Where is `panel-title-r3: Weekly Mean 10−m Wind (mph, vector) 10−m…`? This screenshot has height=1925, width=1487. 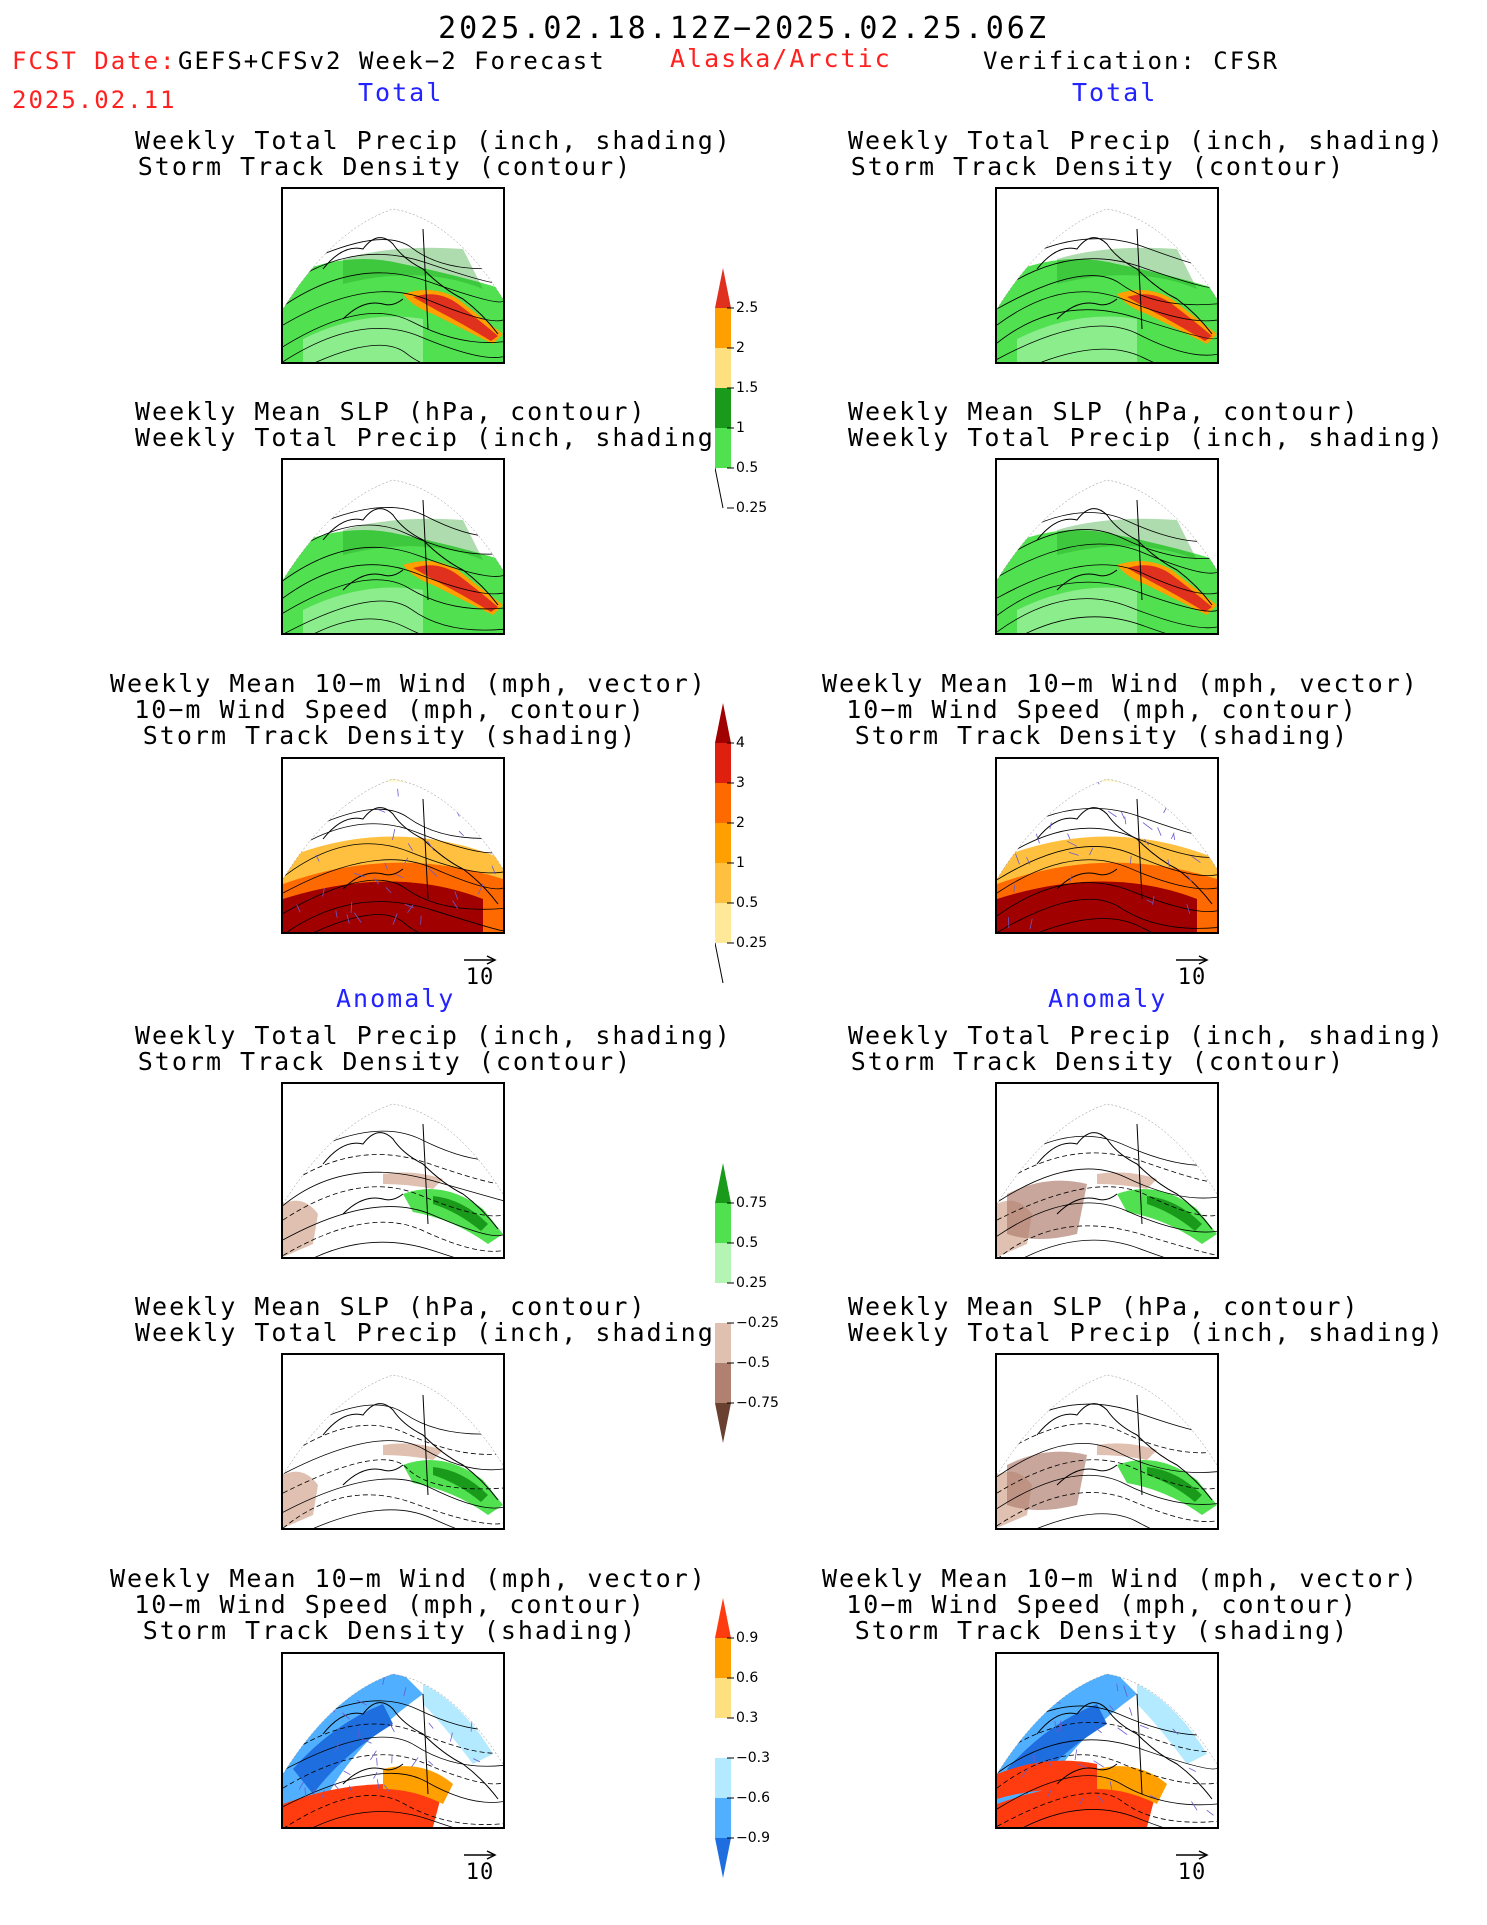 panel-title-r3: Weekly Mean 10−m Wind (mph, vector) 10−m… is located at coordinates (1120, 709).